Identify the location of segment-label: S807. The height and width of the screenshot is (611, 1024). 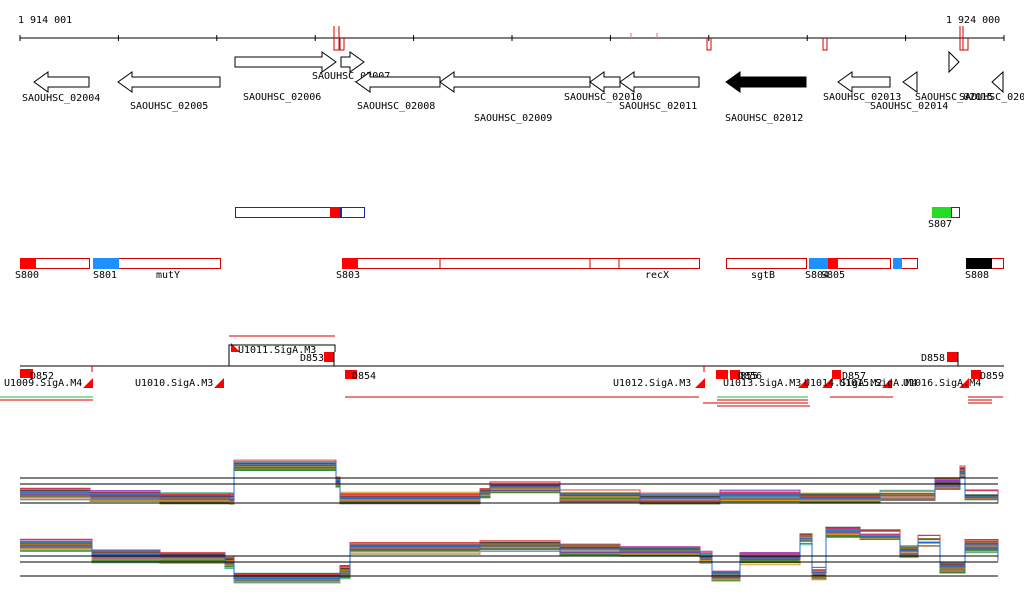
(940, 224).